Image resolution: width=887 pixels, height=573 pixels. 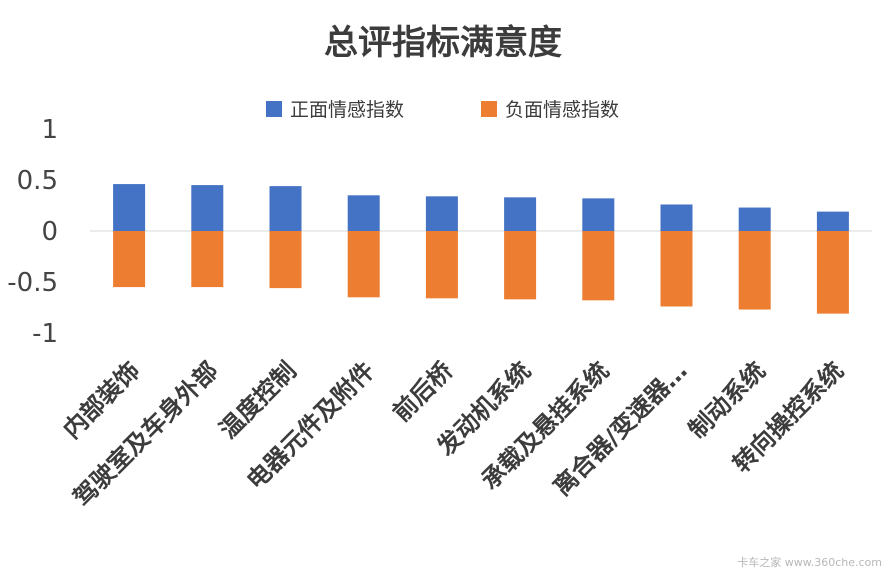 I want to click on legend-swatch-positive, so click(x=274, y=109).